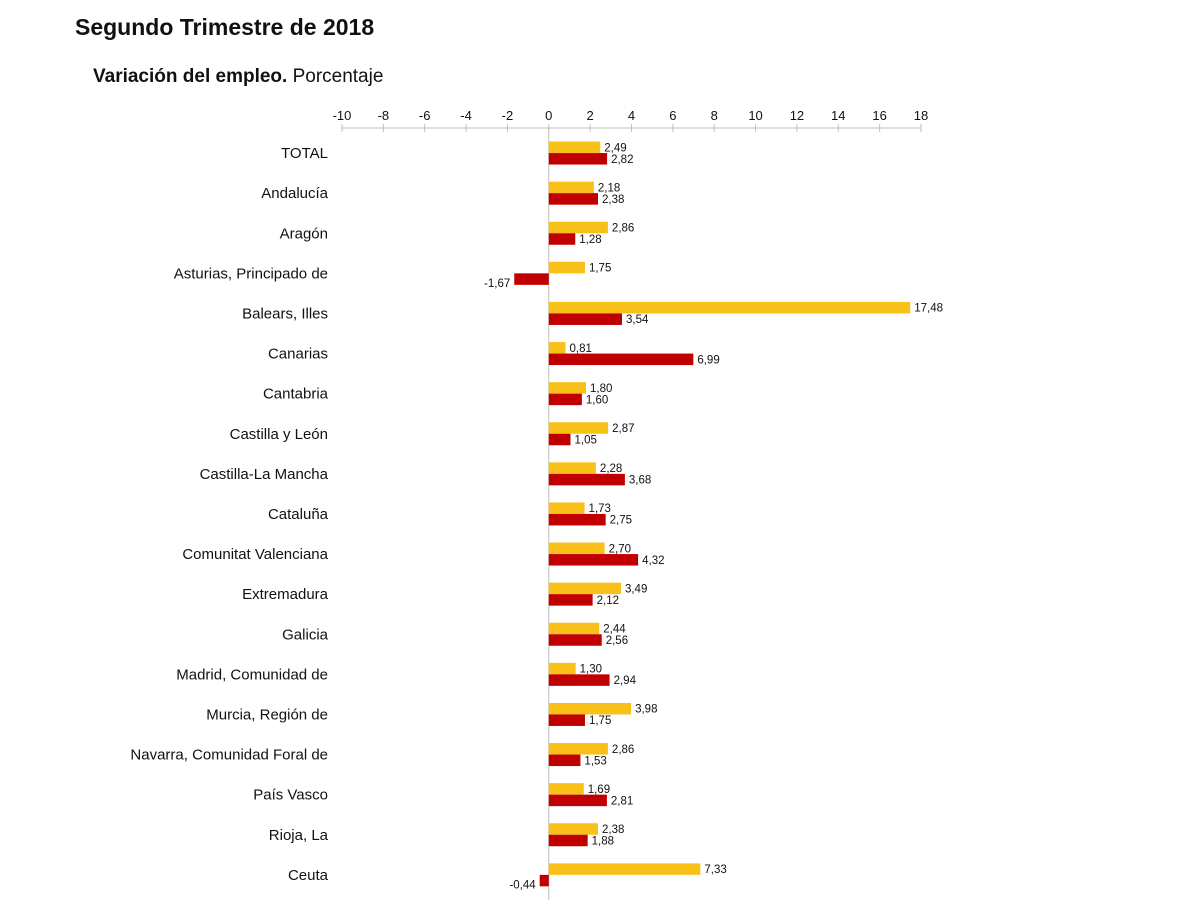 This screenshot has width=1200, height=900. Describe the element at coordinates (600, 509) in the screenshot. I see `data-label: 1,73` at that location.